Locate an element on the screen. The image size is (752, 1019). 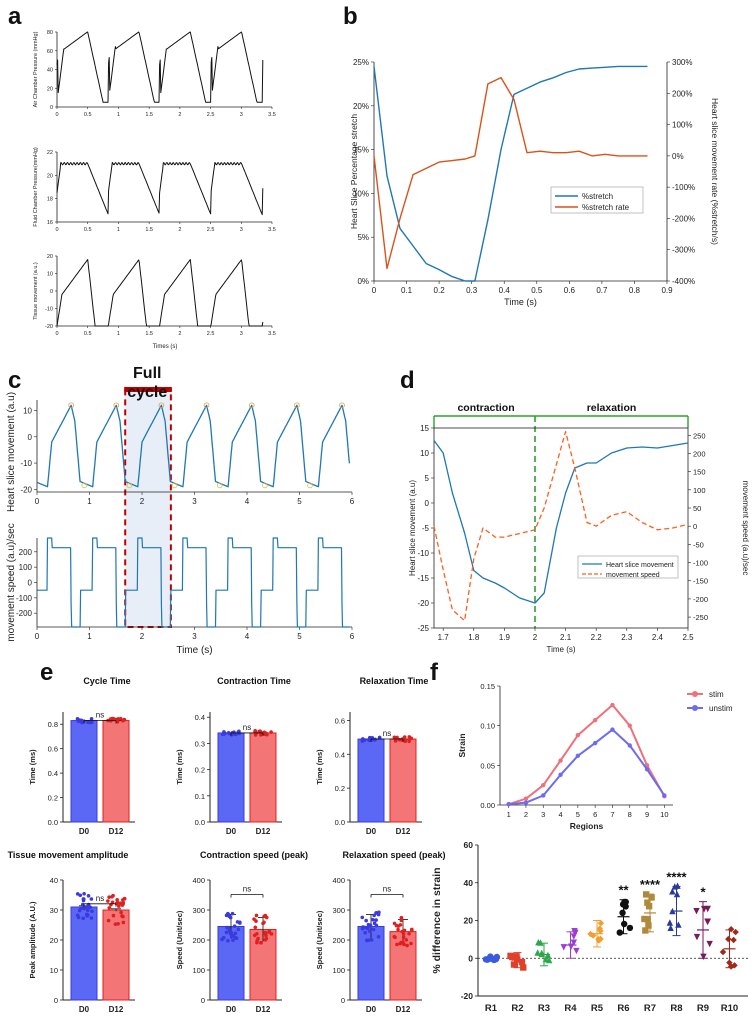
c-xtick-bottom-label: 0 is located at coordinates (37, 636).